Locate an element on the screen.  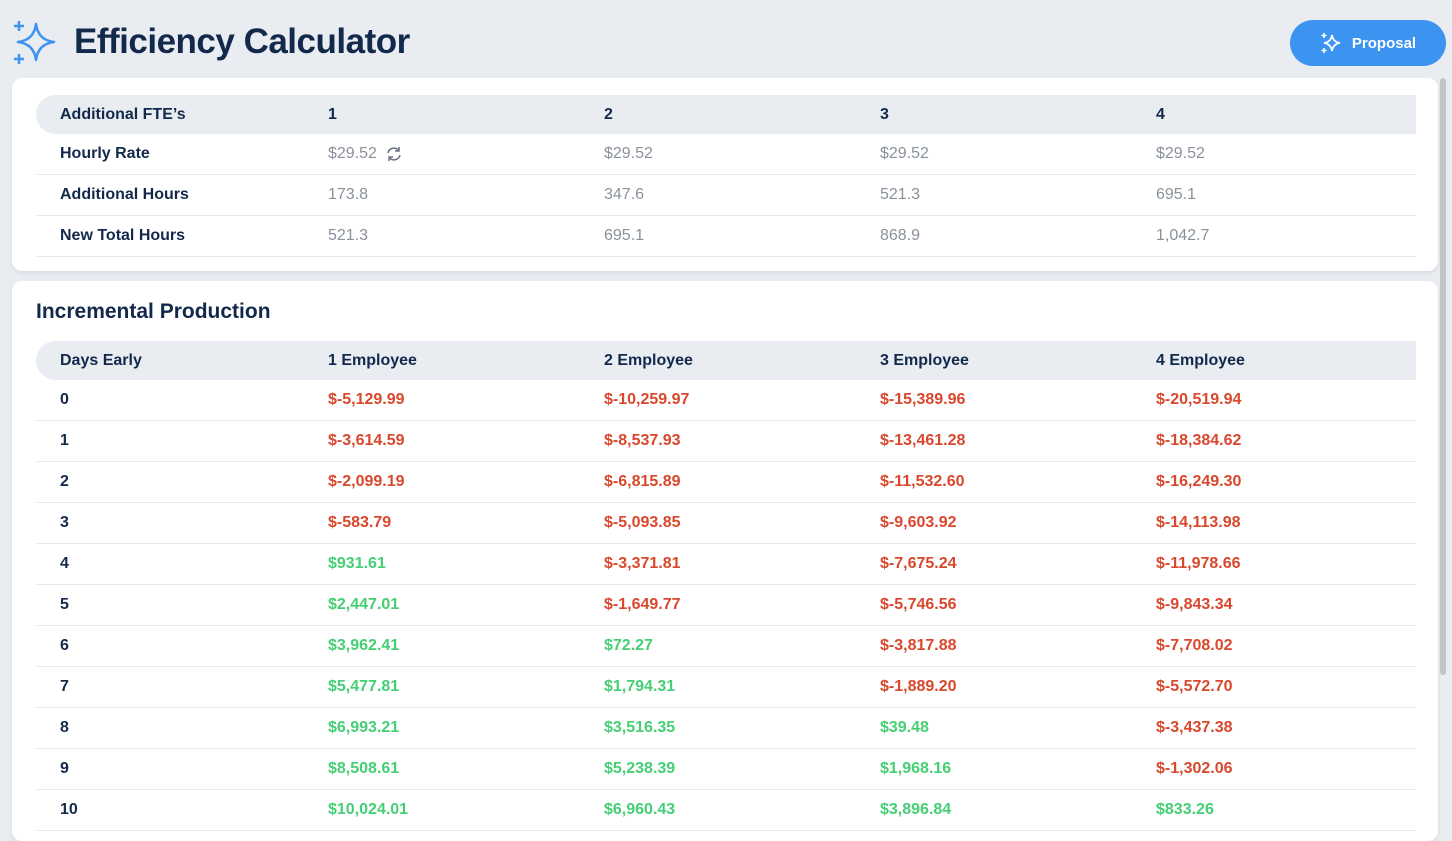
table-cell: 1 is located at coordinates (64, 441).